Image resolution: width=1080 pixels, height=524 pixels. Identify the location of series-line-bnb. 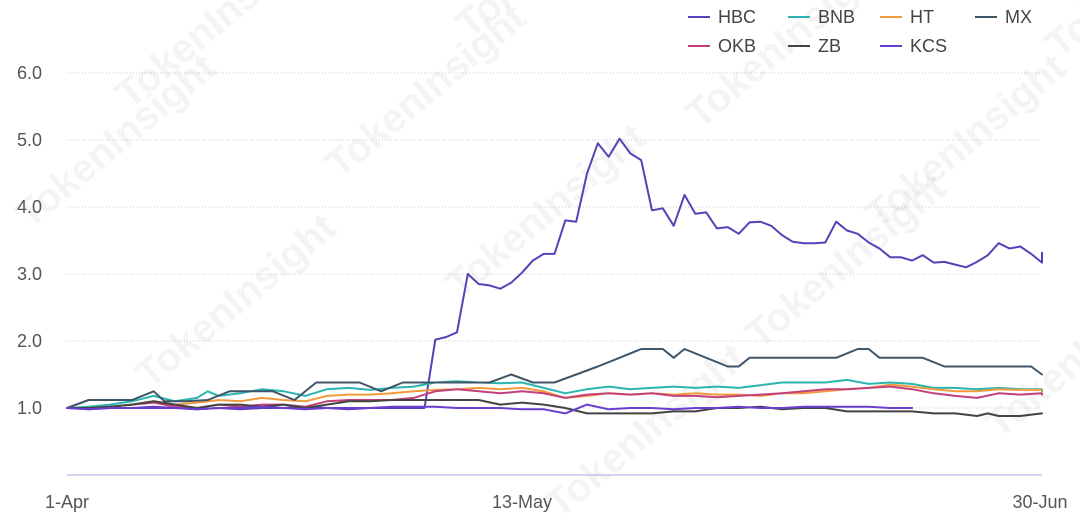
(554, 393).